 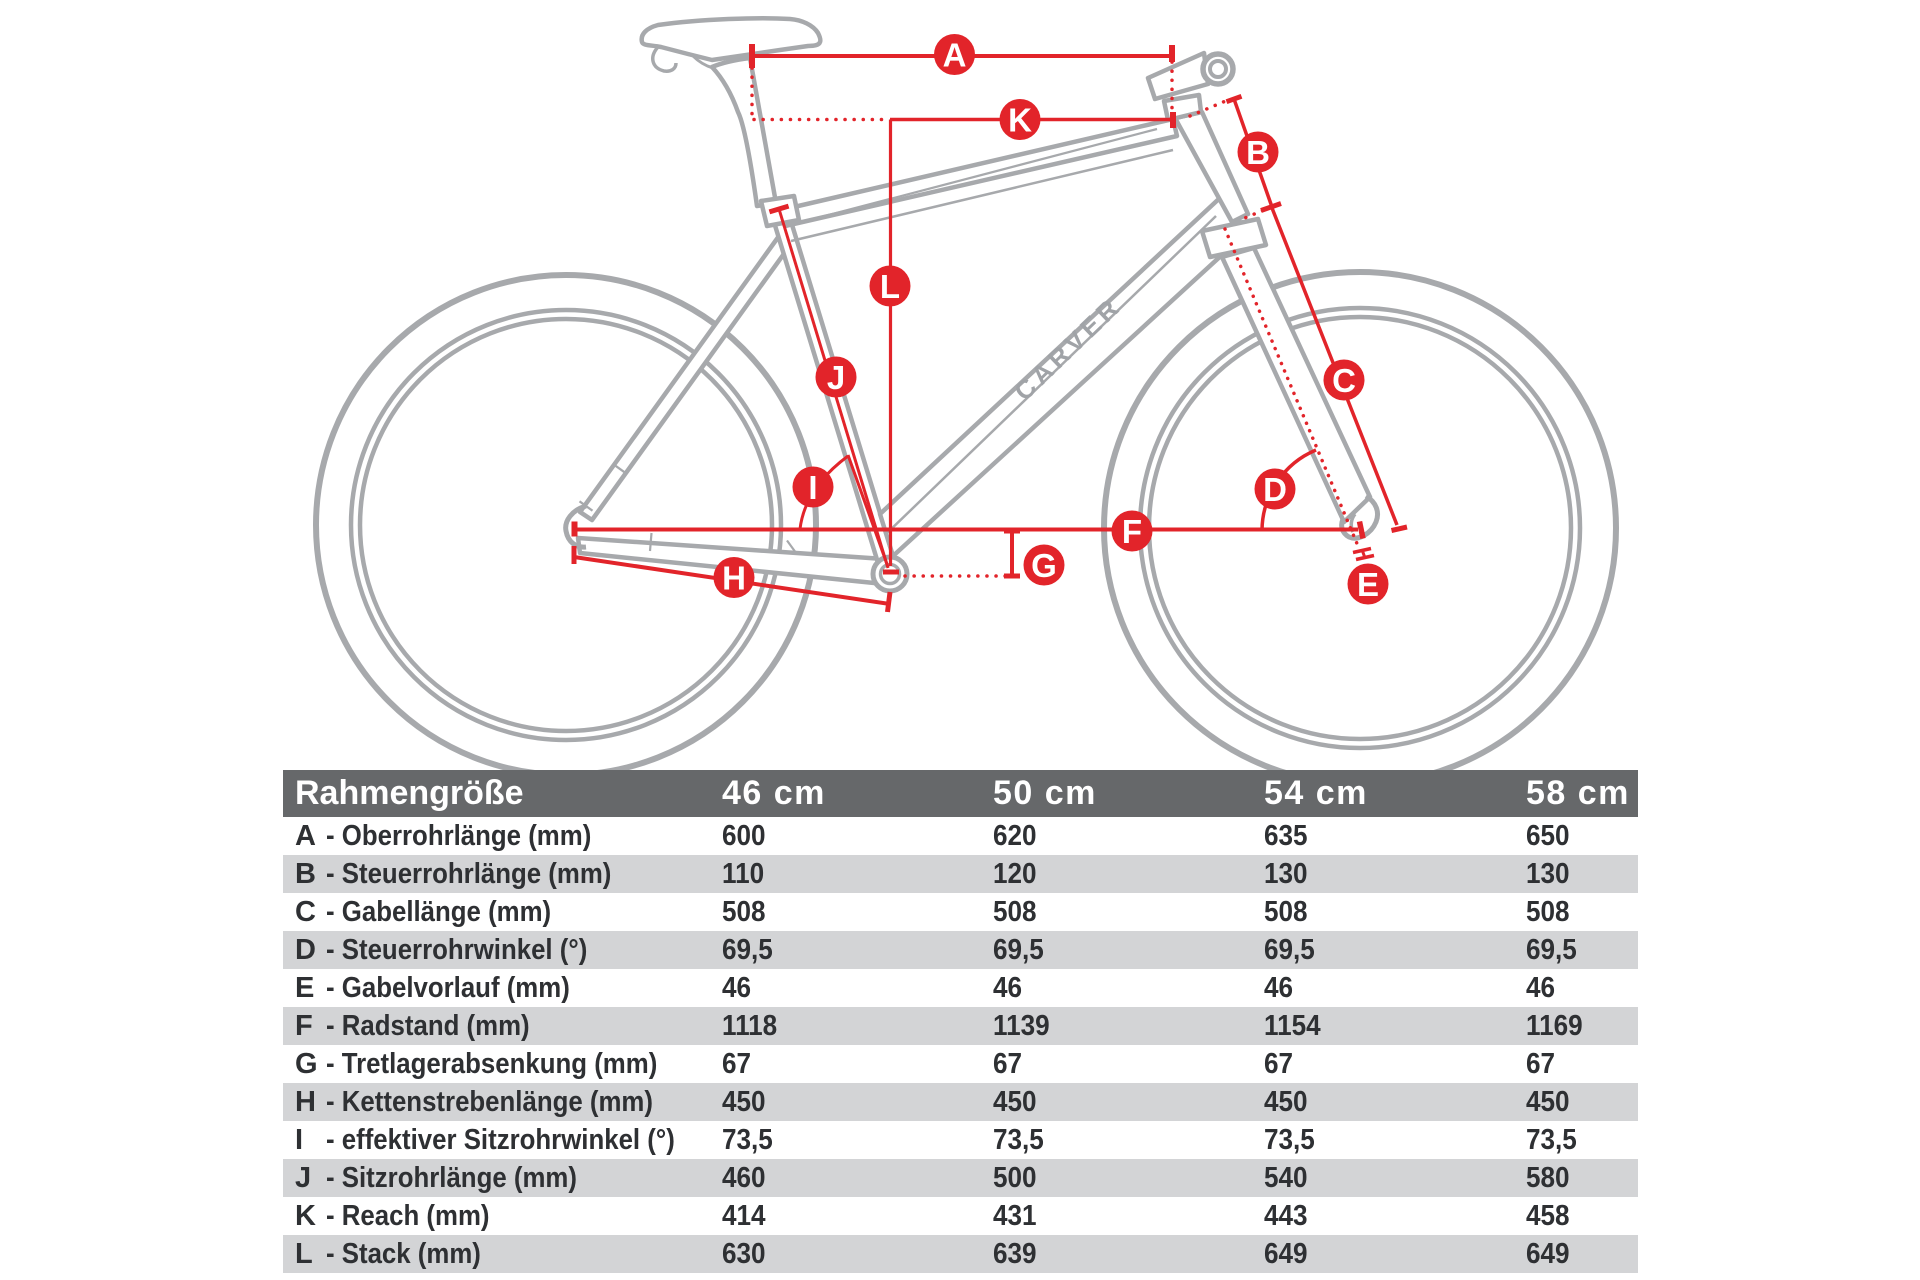 I want to click on svg-text: A, so click(x=955, y=55).